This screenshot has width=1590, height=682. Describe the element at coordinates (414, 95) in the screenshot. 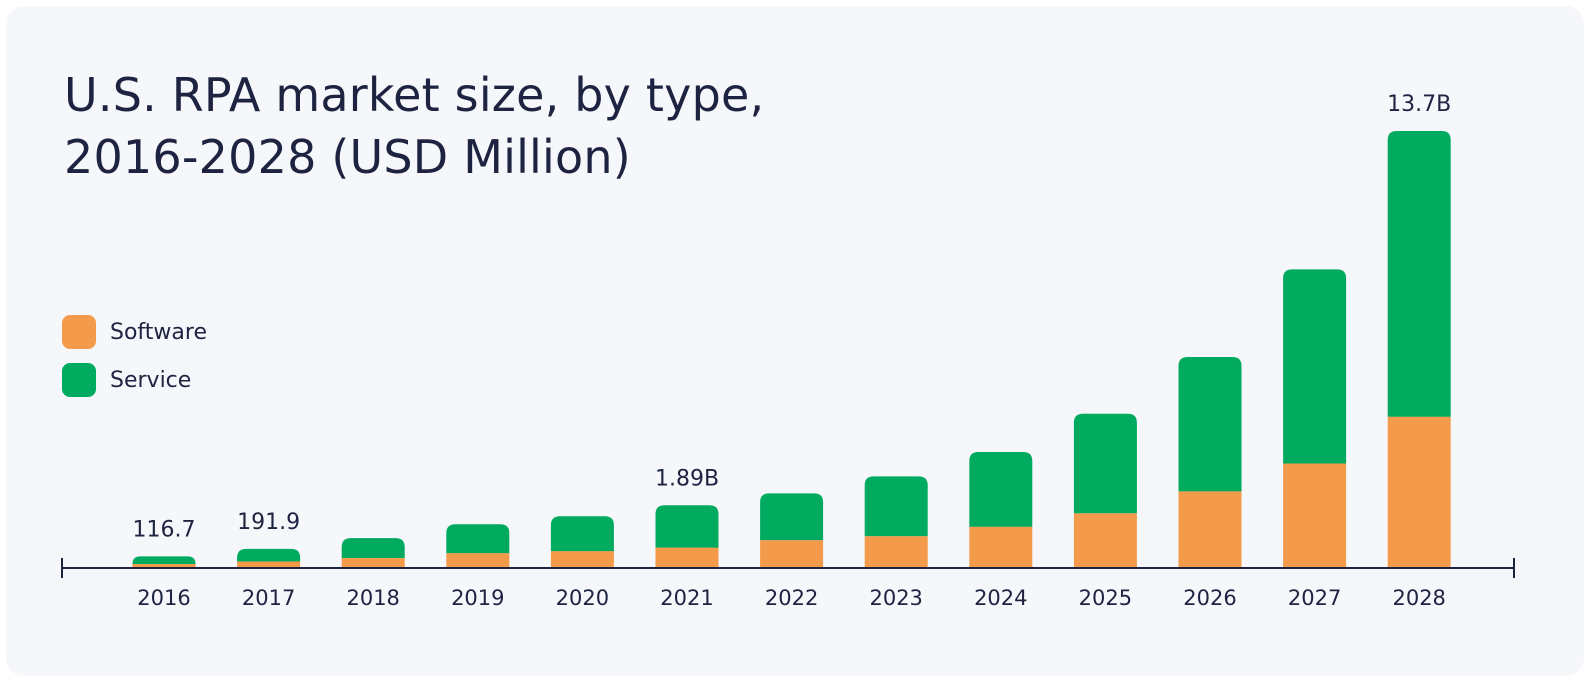

I see `chart-title-line-1: U.S. RPA market size, by type,` at that location.